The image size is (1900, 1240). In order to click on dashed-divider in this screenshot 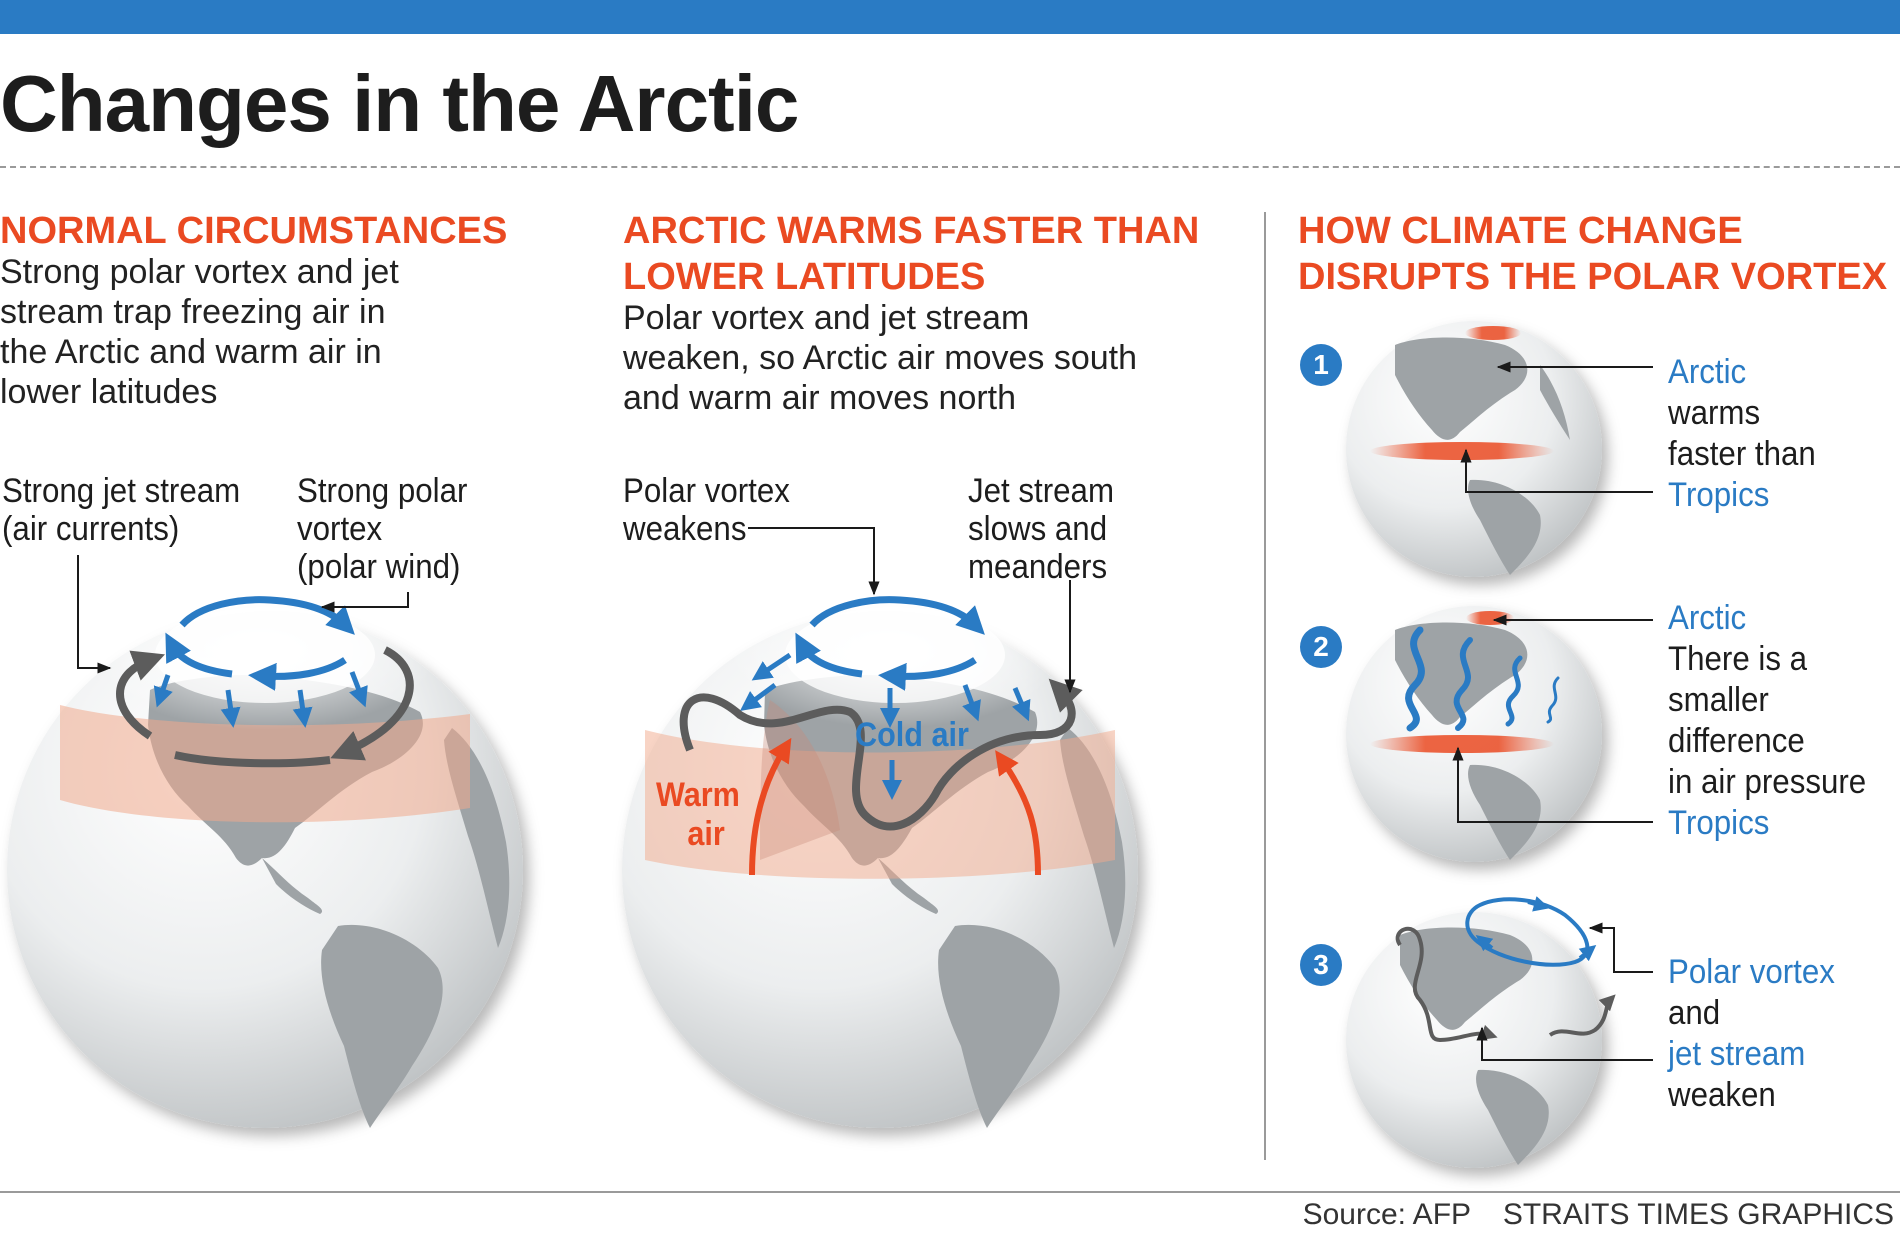, I will do `click(950, 167)`.